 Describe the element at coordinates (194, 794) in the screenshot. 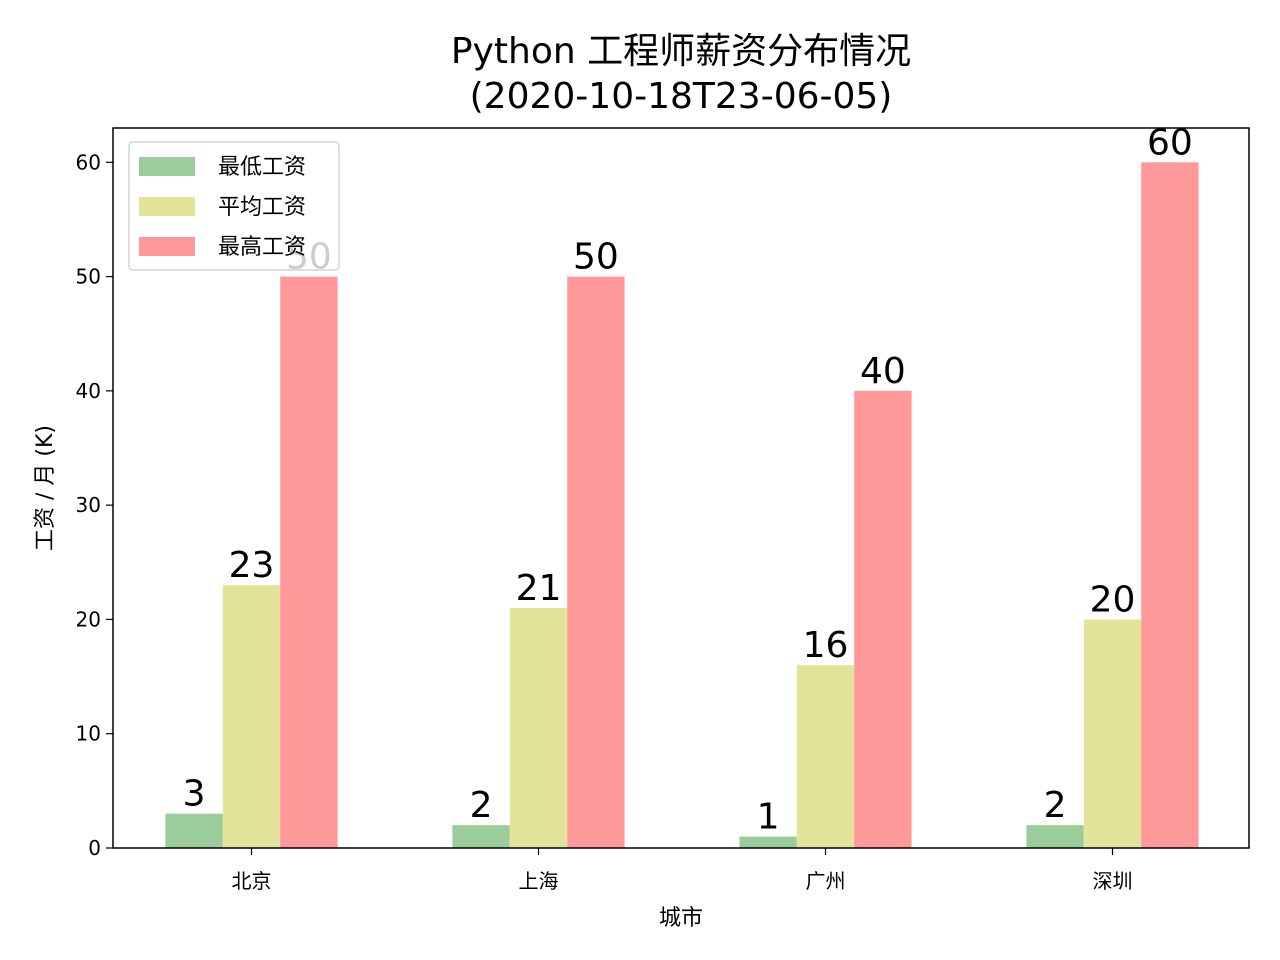

I see `bar-value-label: 3` at that location.